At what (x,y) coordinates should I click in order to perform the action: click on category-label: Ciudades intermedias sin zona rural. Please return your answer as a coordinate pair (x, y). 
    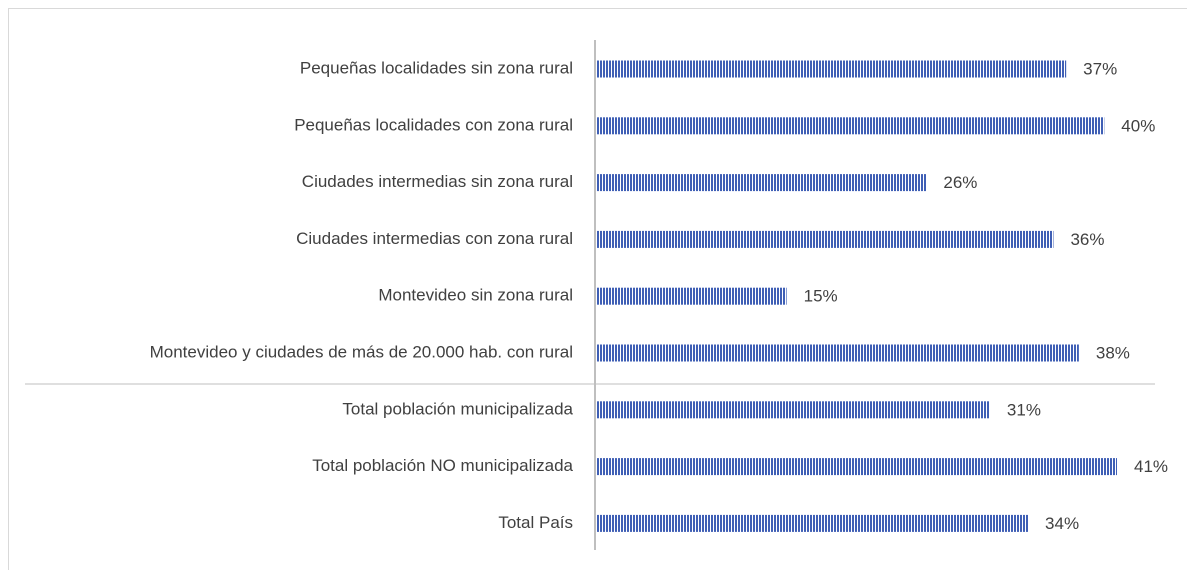
    Looking at the image, I should click on (437, 181).